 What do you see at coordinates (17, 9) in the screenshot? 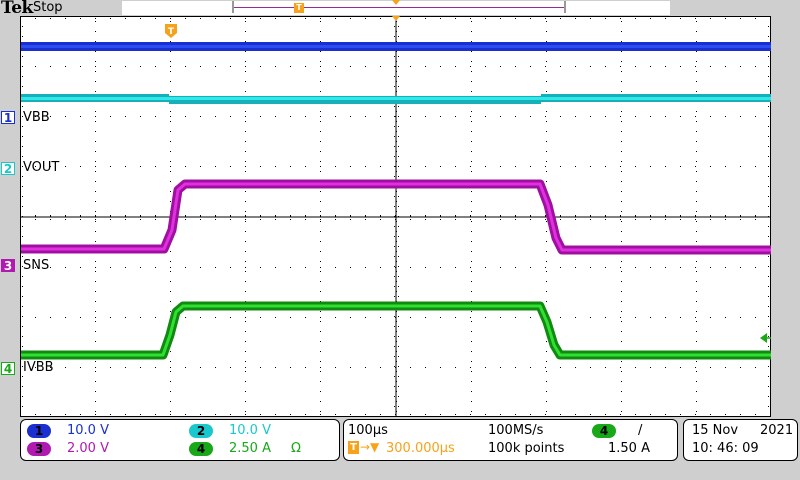
I see `brand-logo: Tek` at bounding box center [17, 9].